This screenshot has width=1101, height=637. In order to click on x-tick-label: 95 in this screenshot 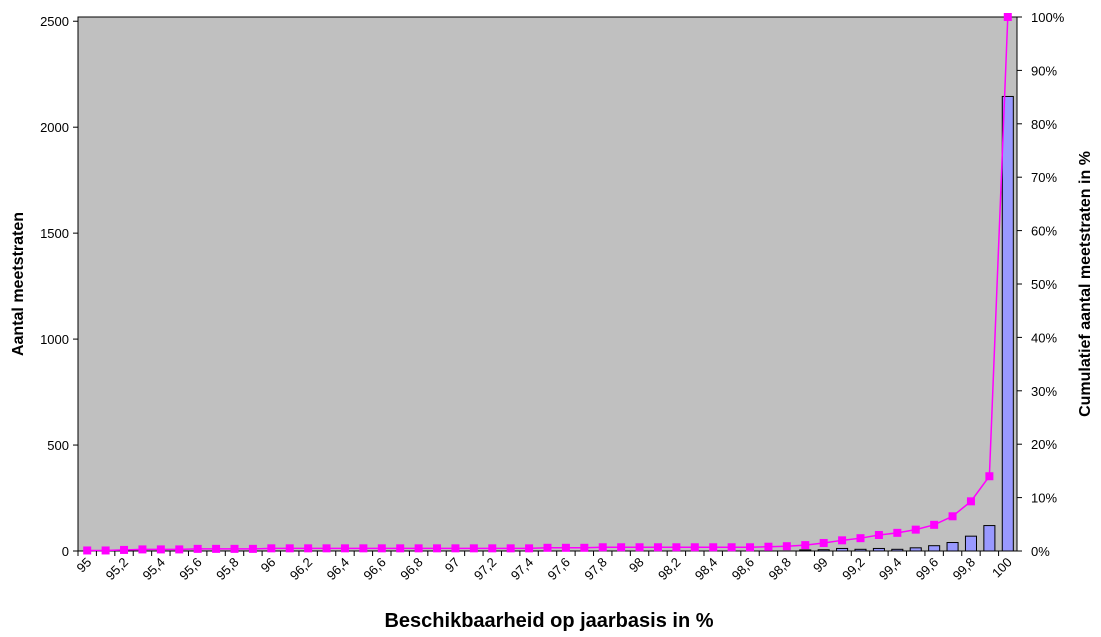, I will do `click(83, 565)`.